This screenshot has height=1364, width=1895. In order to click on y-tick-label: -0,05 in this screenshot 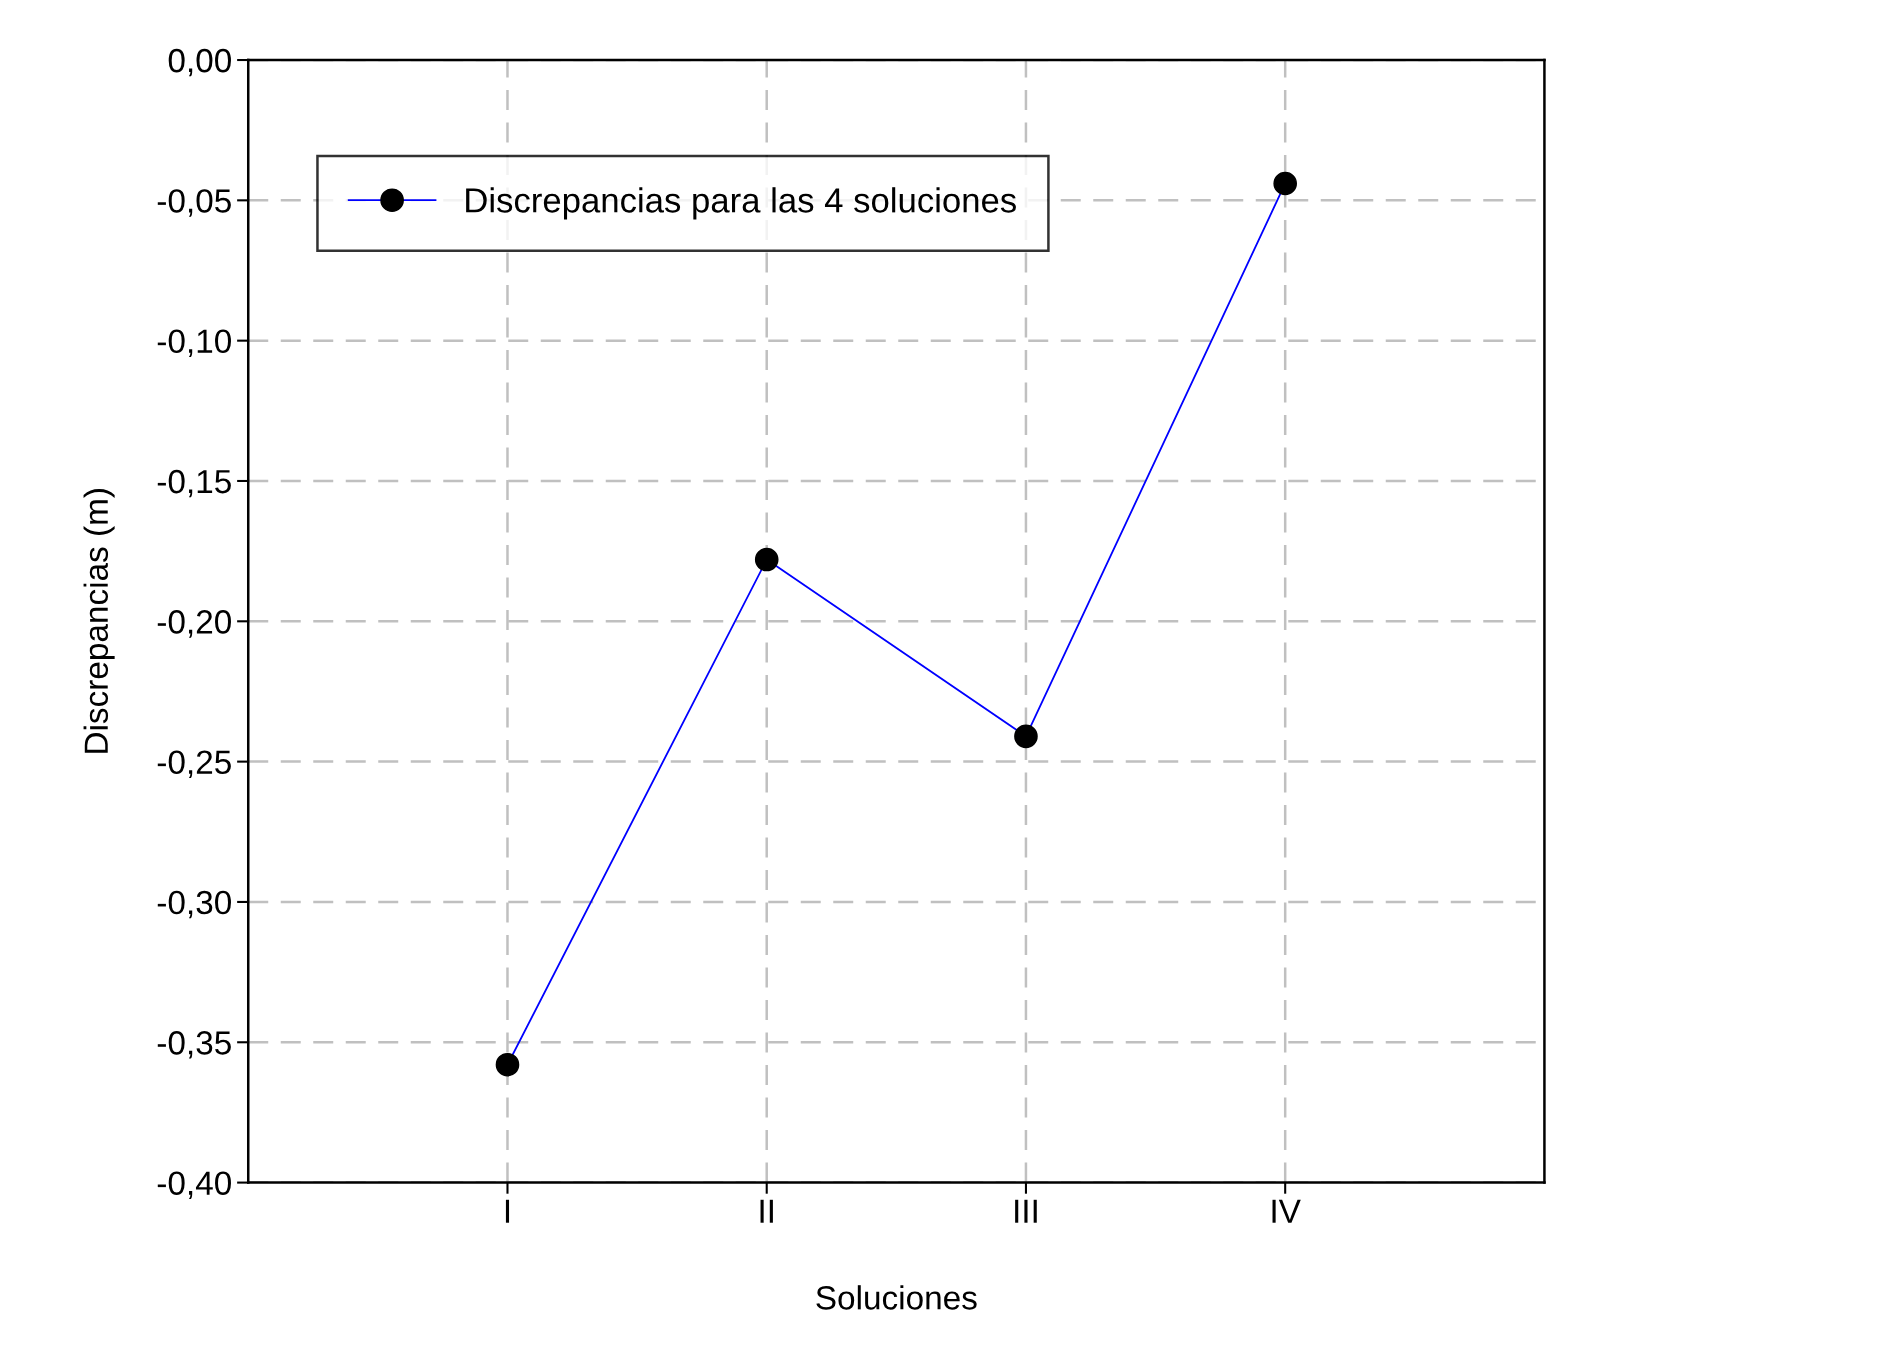, I will do `click(194, 203)`.